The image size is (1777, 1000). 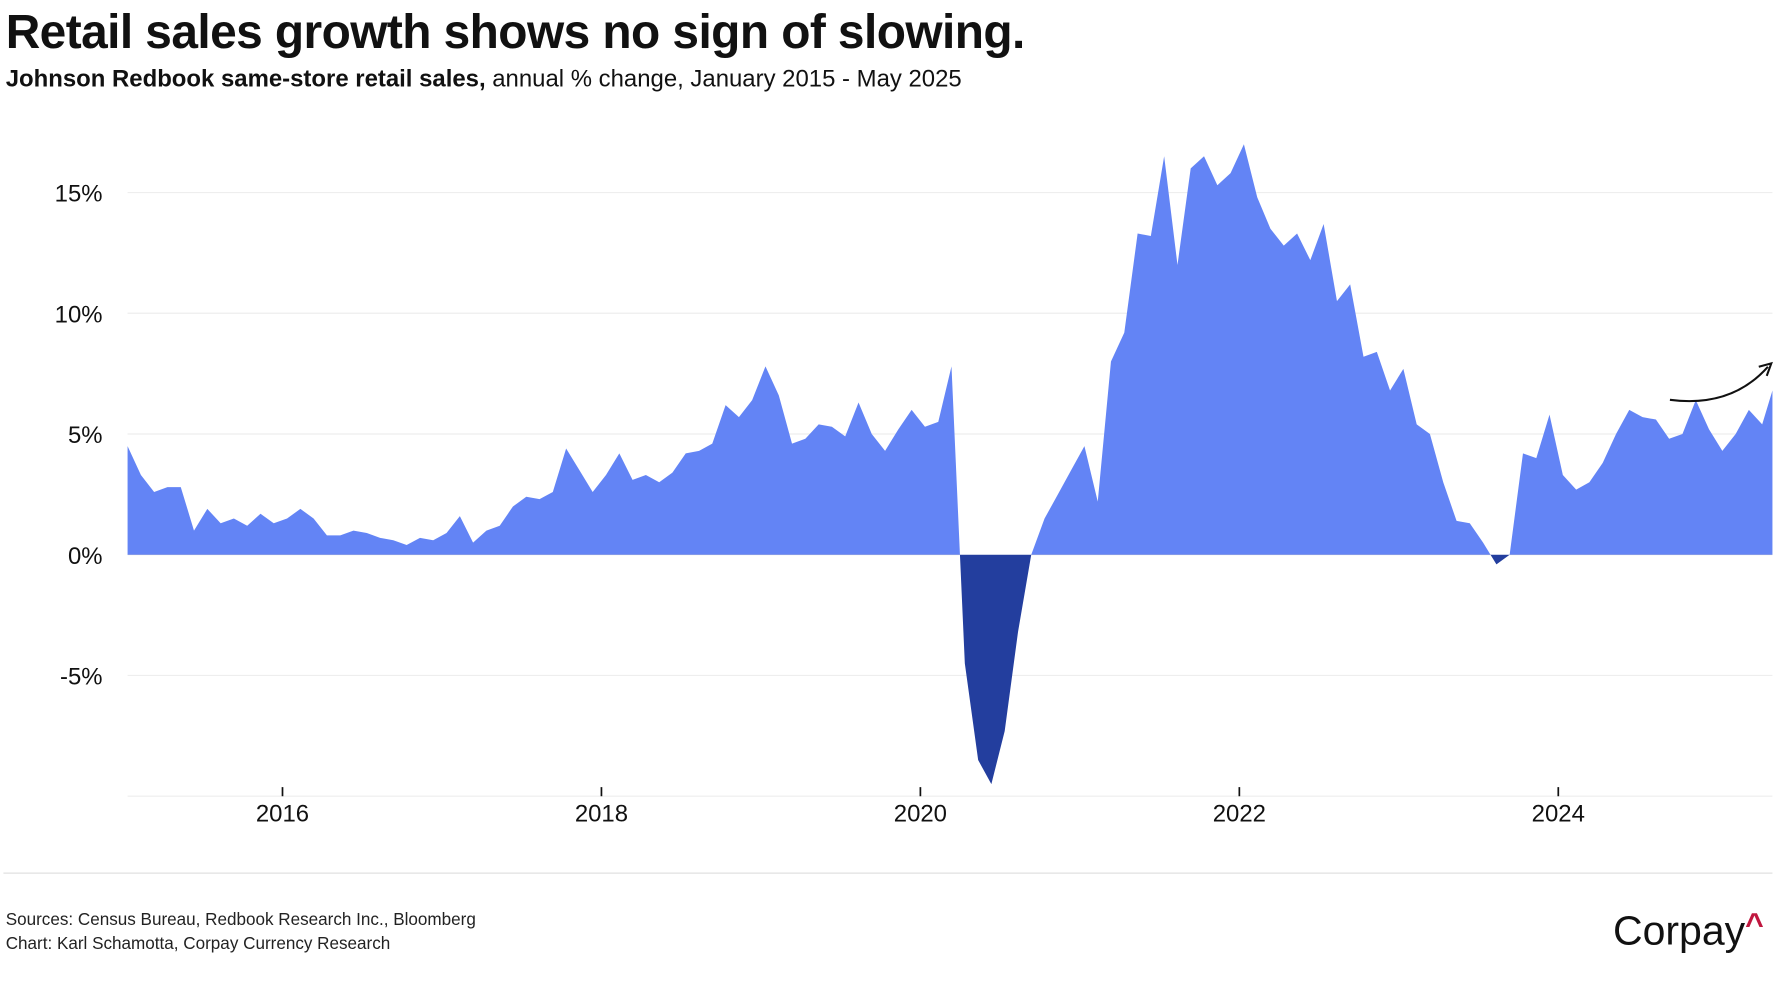 I want to click on logo-caret-icon: ^, so click(x=1754, y=924).